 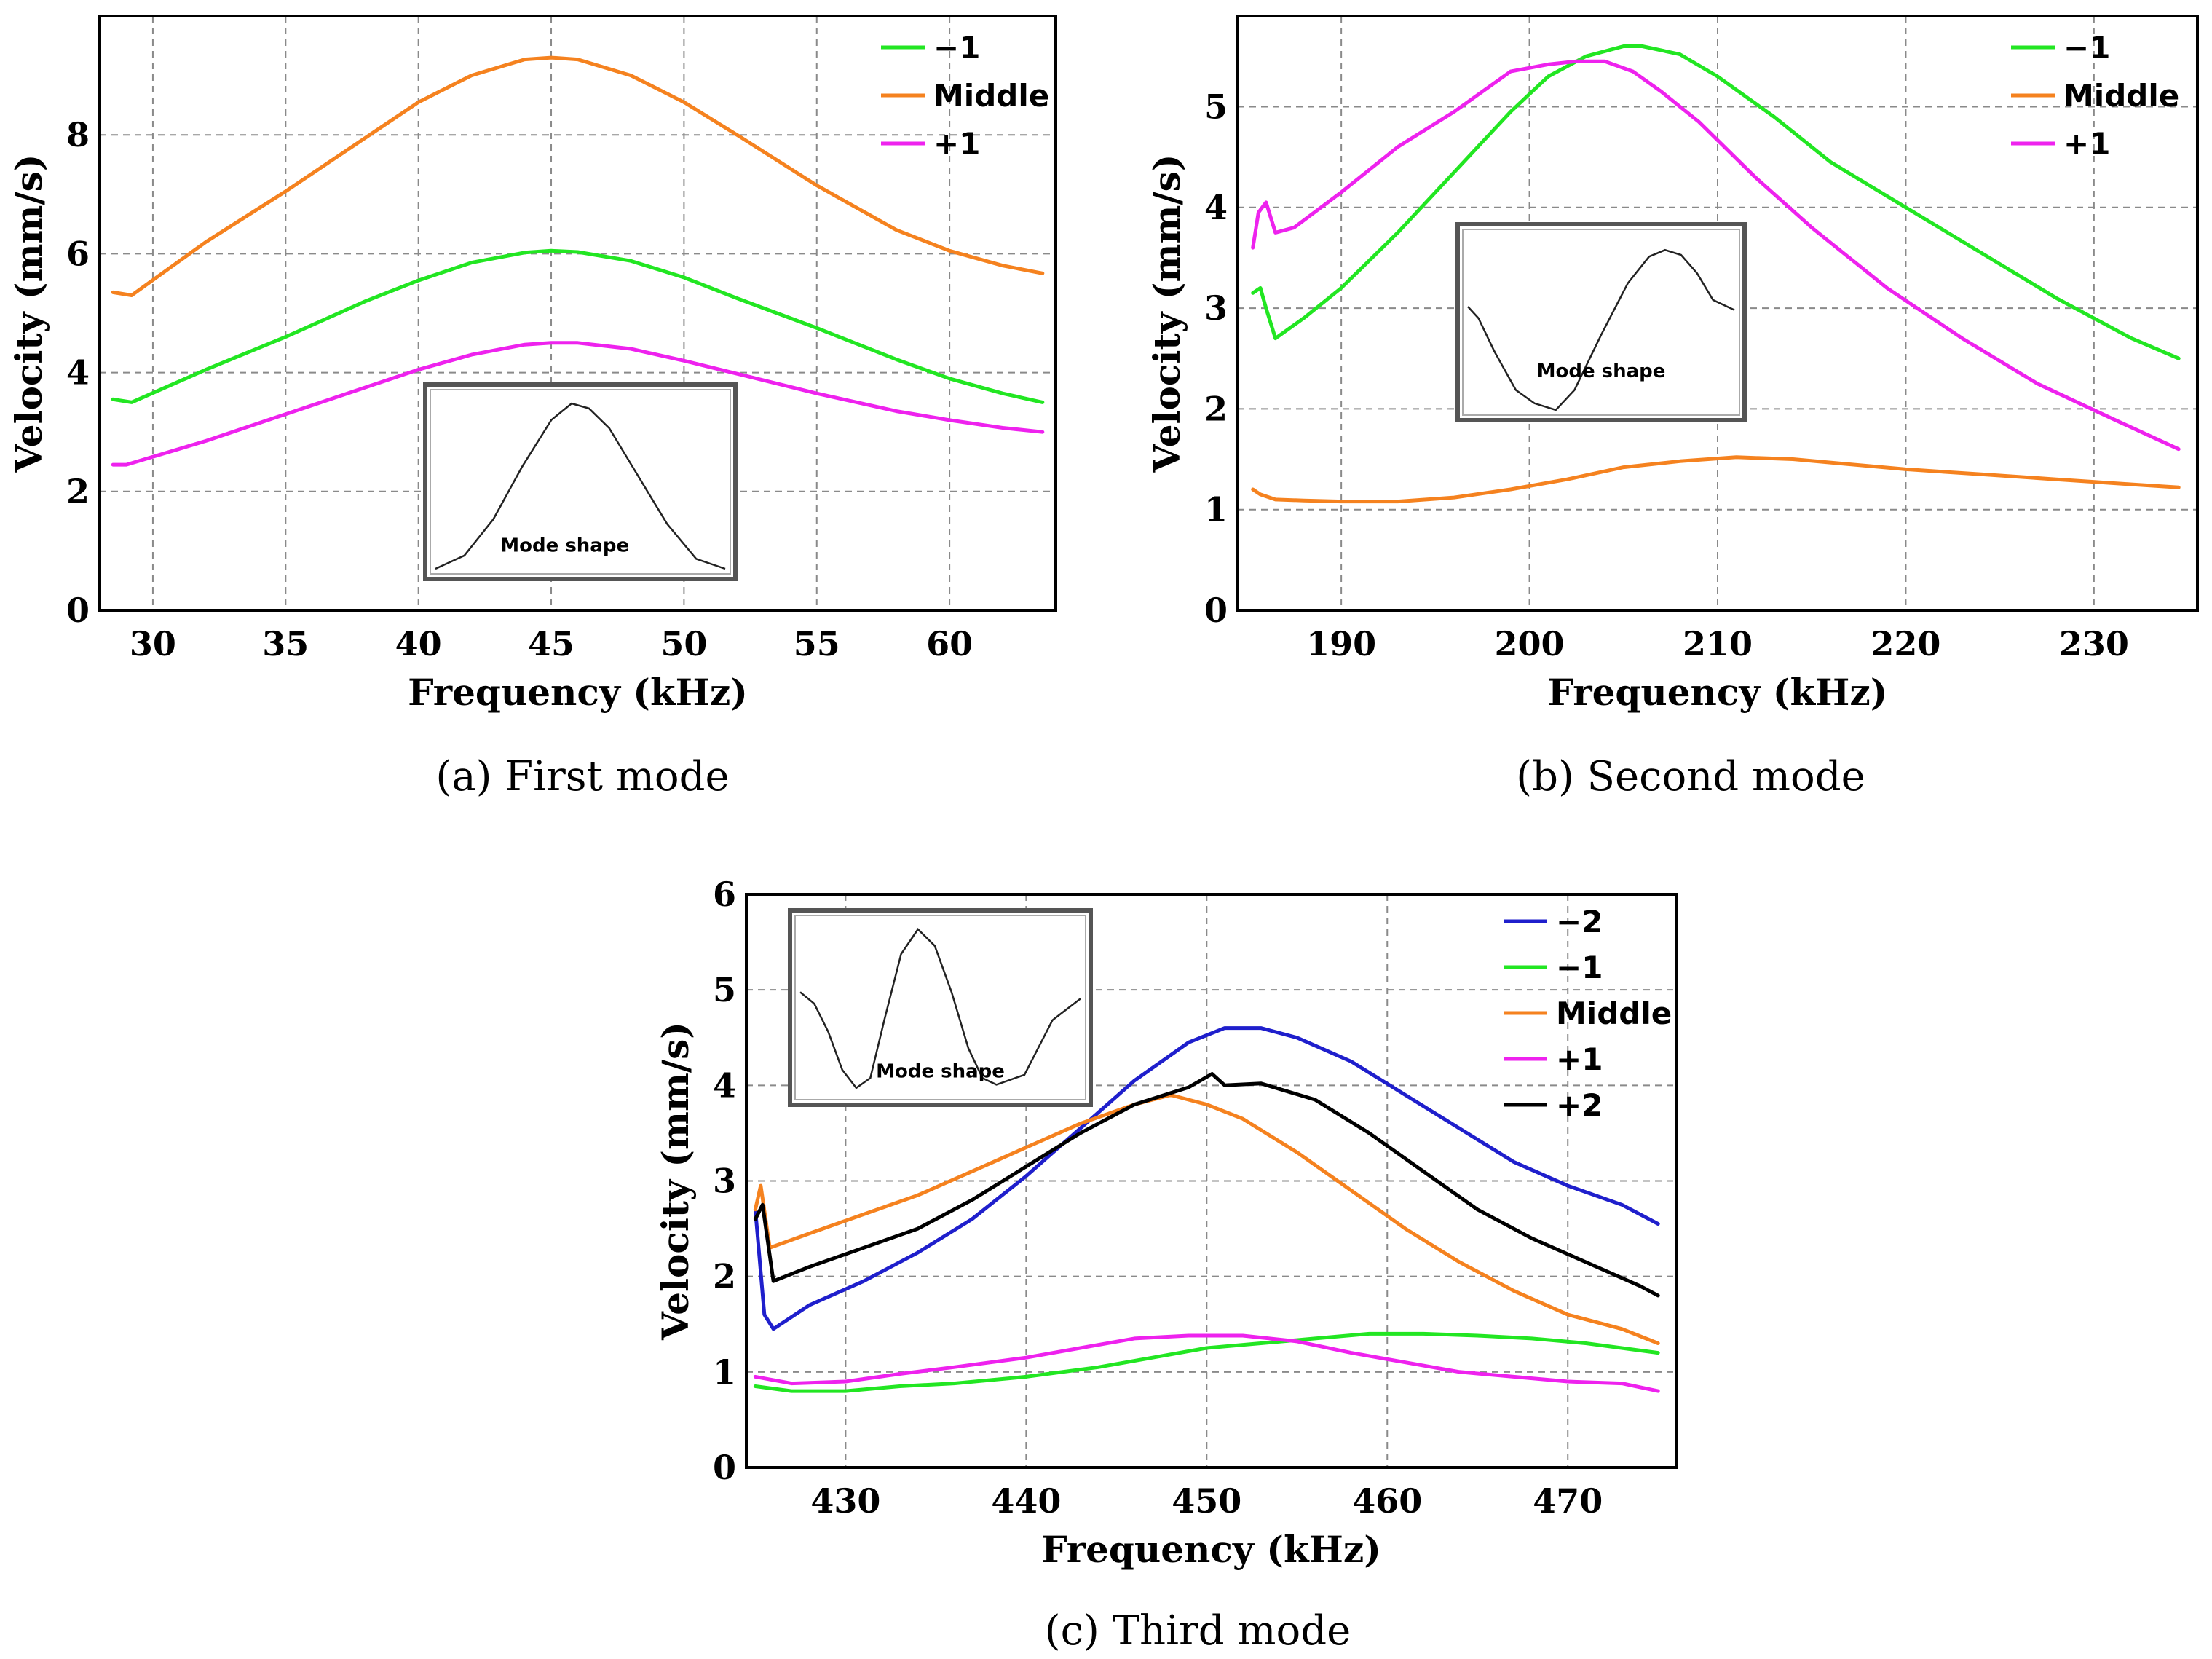 What do you see at coordinates (1026, 1501) in the screenshot?
I see `x-tick-label: 440` at bounding box center [1026, 1501].